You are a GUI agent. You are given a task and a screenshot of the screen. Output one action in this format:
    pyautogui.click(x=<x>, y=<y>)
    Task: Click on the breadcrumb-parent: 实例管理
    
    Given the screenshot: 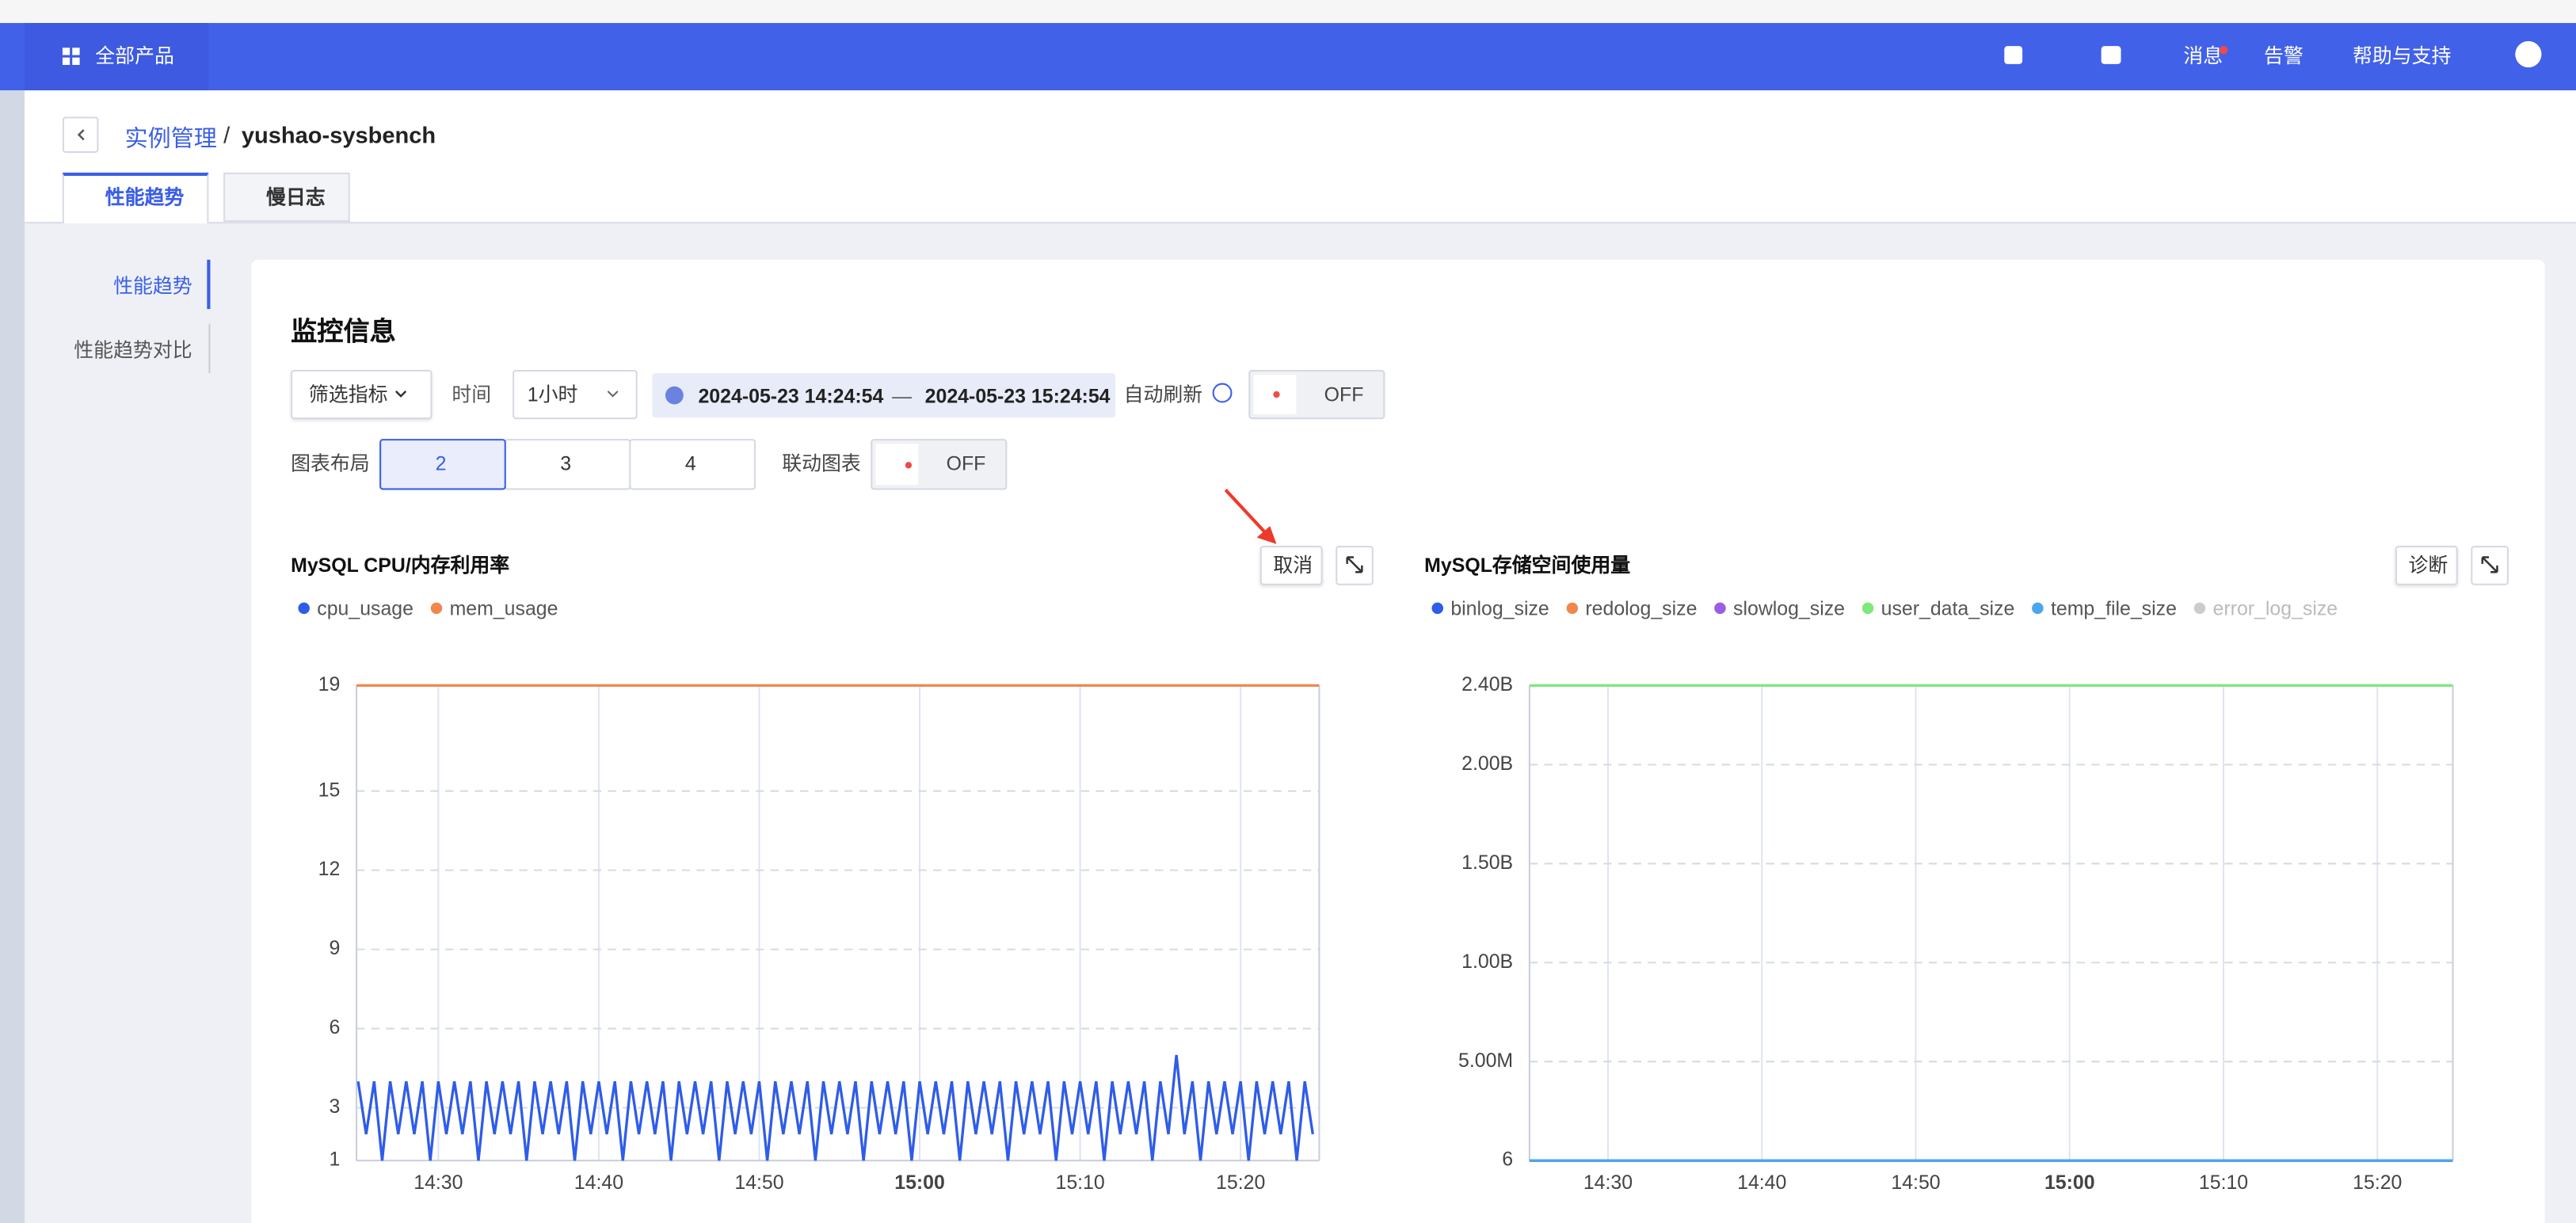 What is the action you would take?
    pyautogui.click(x=171, y=138)
    